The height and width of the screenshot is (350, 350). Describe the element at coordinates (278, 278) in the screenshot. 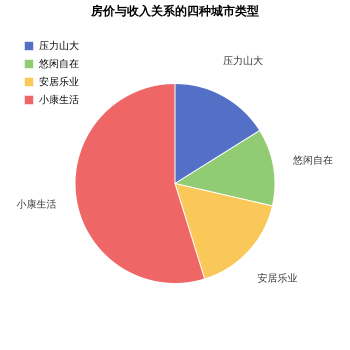

I see `slice-label: 安居乐业` at that location.